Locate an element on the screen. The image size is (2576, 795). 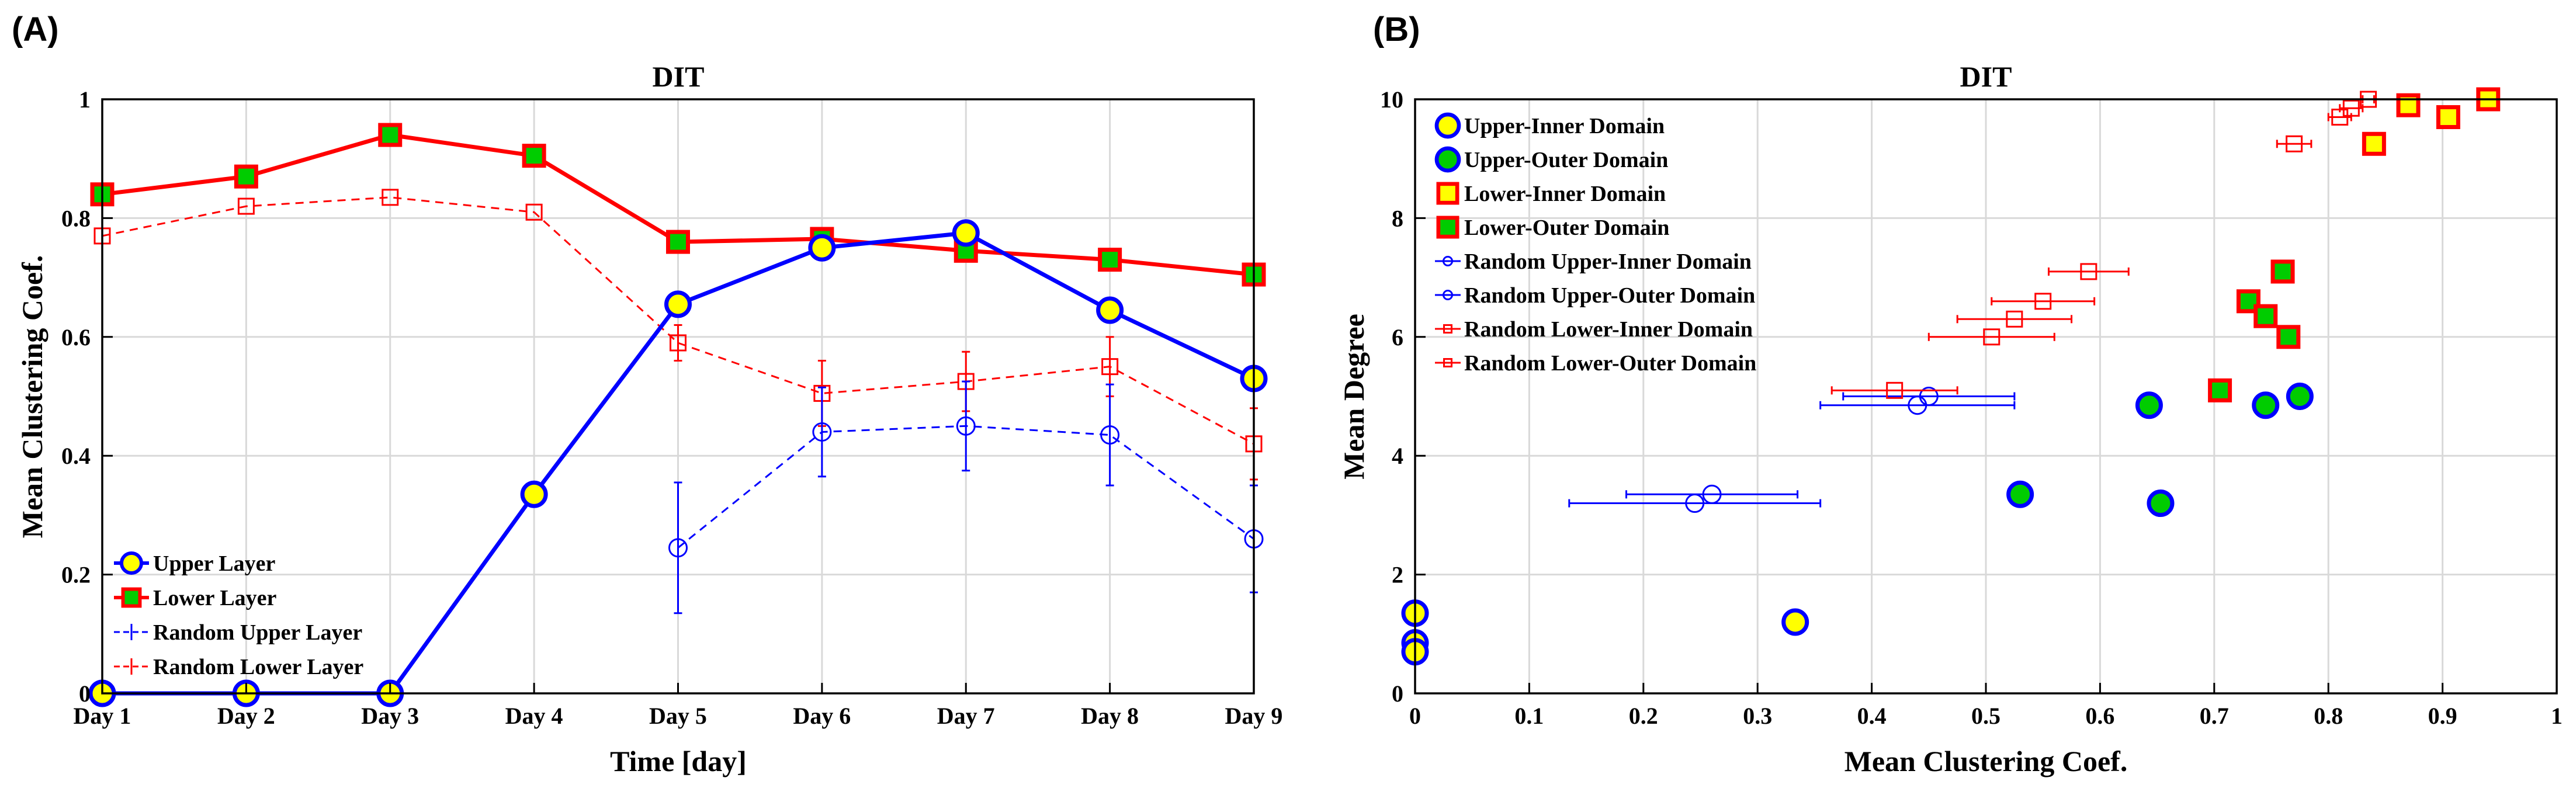
panel-b-xtick-label: 0.8 is located at coordinates (2328, 716).